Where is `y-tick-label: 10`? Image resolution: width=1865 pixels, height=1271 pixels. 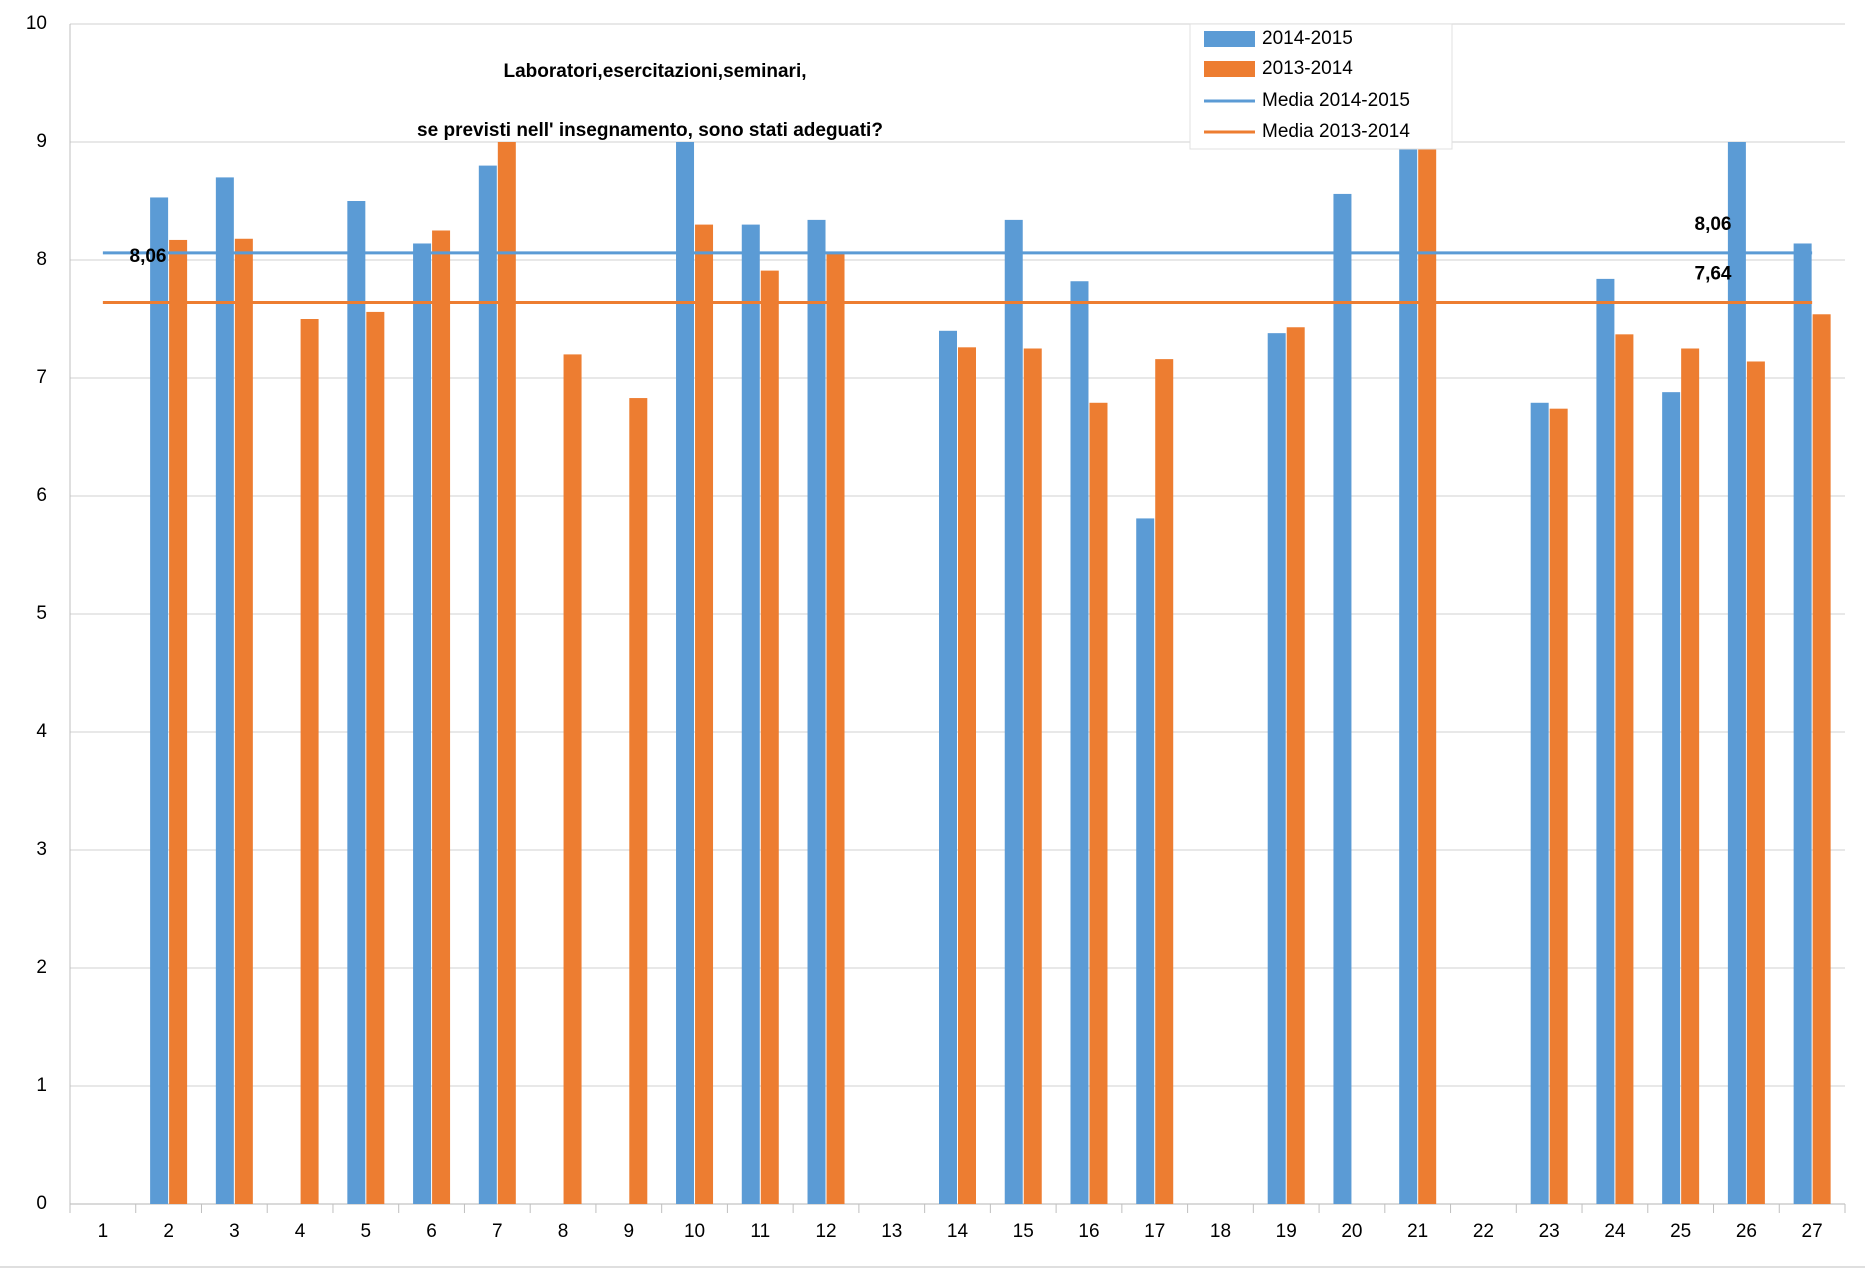 y-tick-label: 10 is located at coordinates (36, 23).